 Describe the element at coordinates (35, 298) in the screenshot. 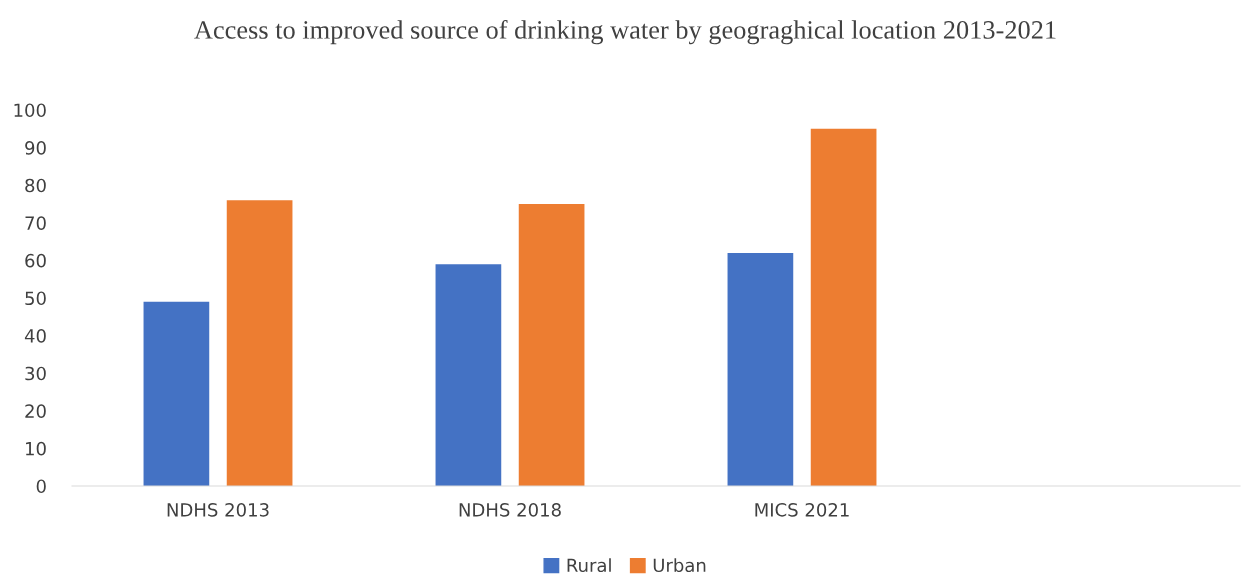

I see `y-tick-label: 50` at that location.